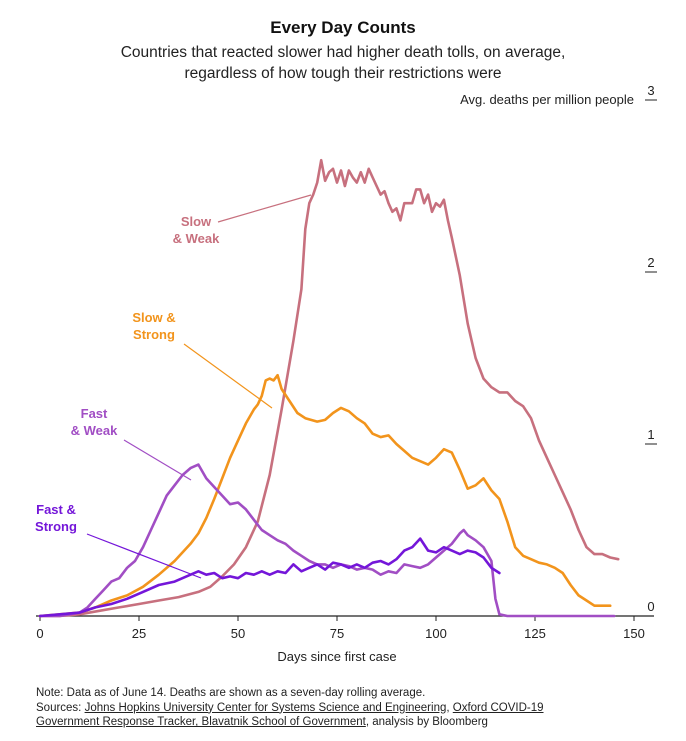 This screenshot has height=741, width=686. Describe the element at coordinates (60, 707) in the screenshot. I see `sources-prefix: Sources:` at that location.